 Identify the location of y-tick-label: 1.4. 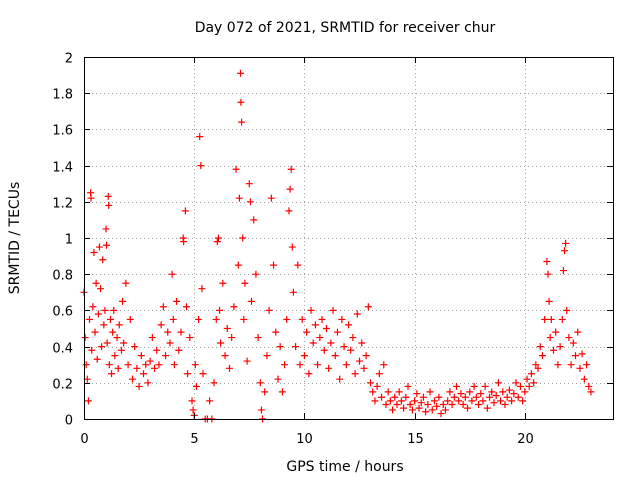
(62, 168).